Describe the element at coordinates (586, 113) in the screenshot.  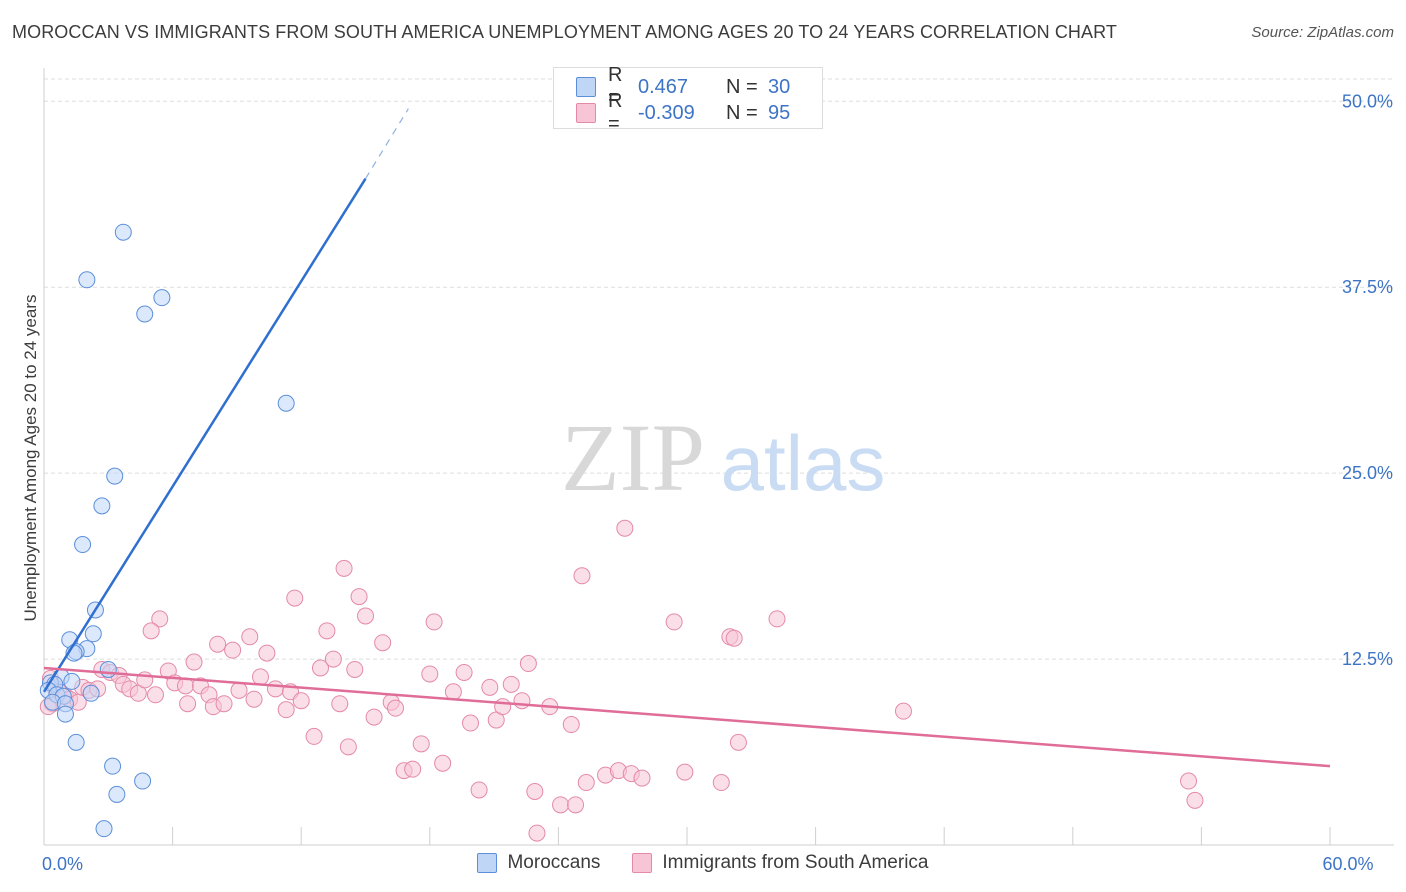
I see `legend-swatch-pink` at that location.